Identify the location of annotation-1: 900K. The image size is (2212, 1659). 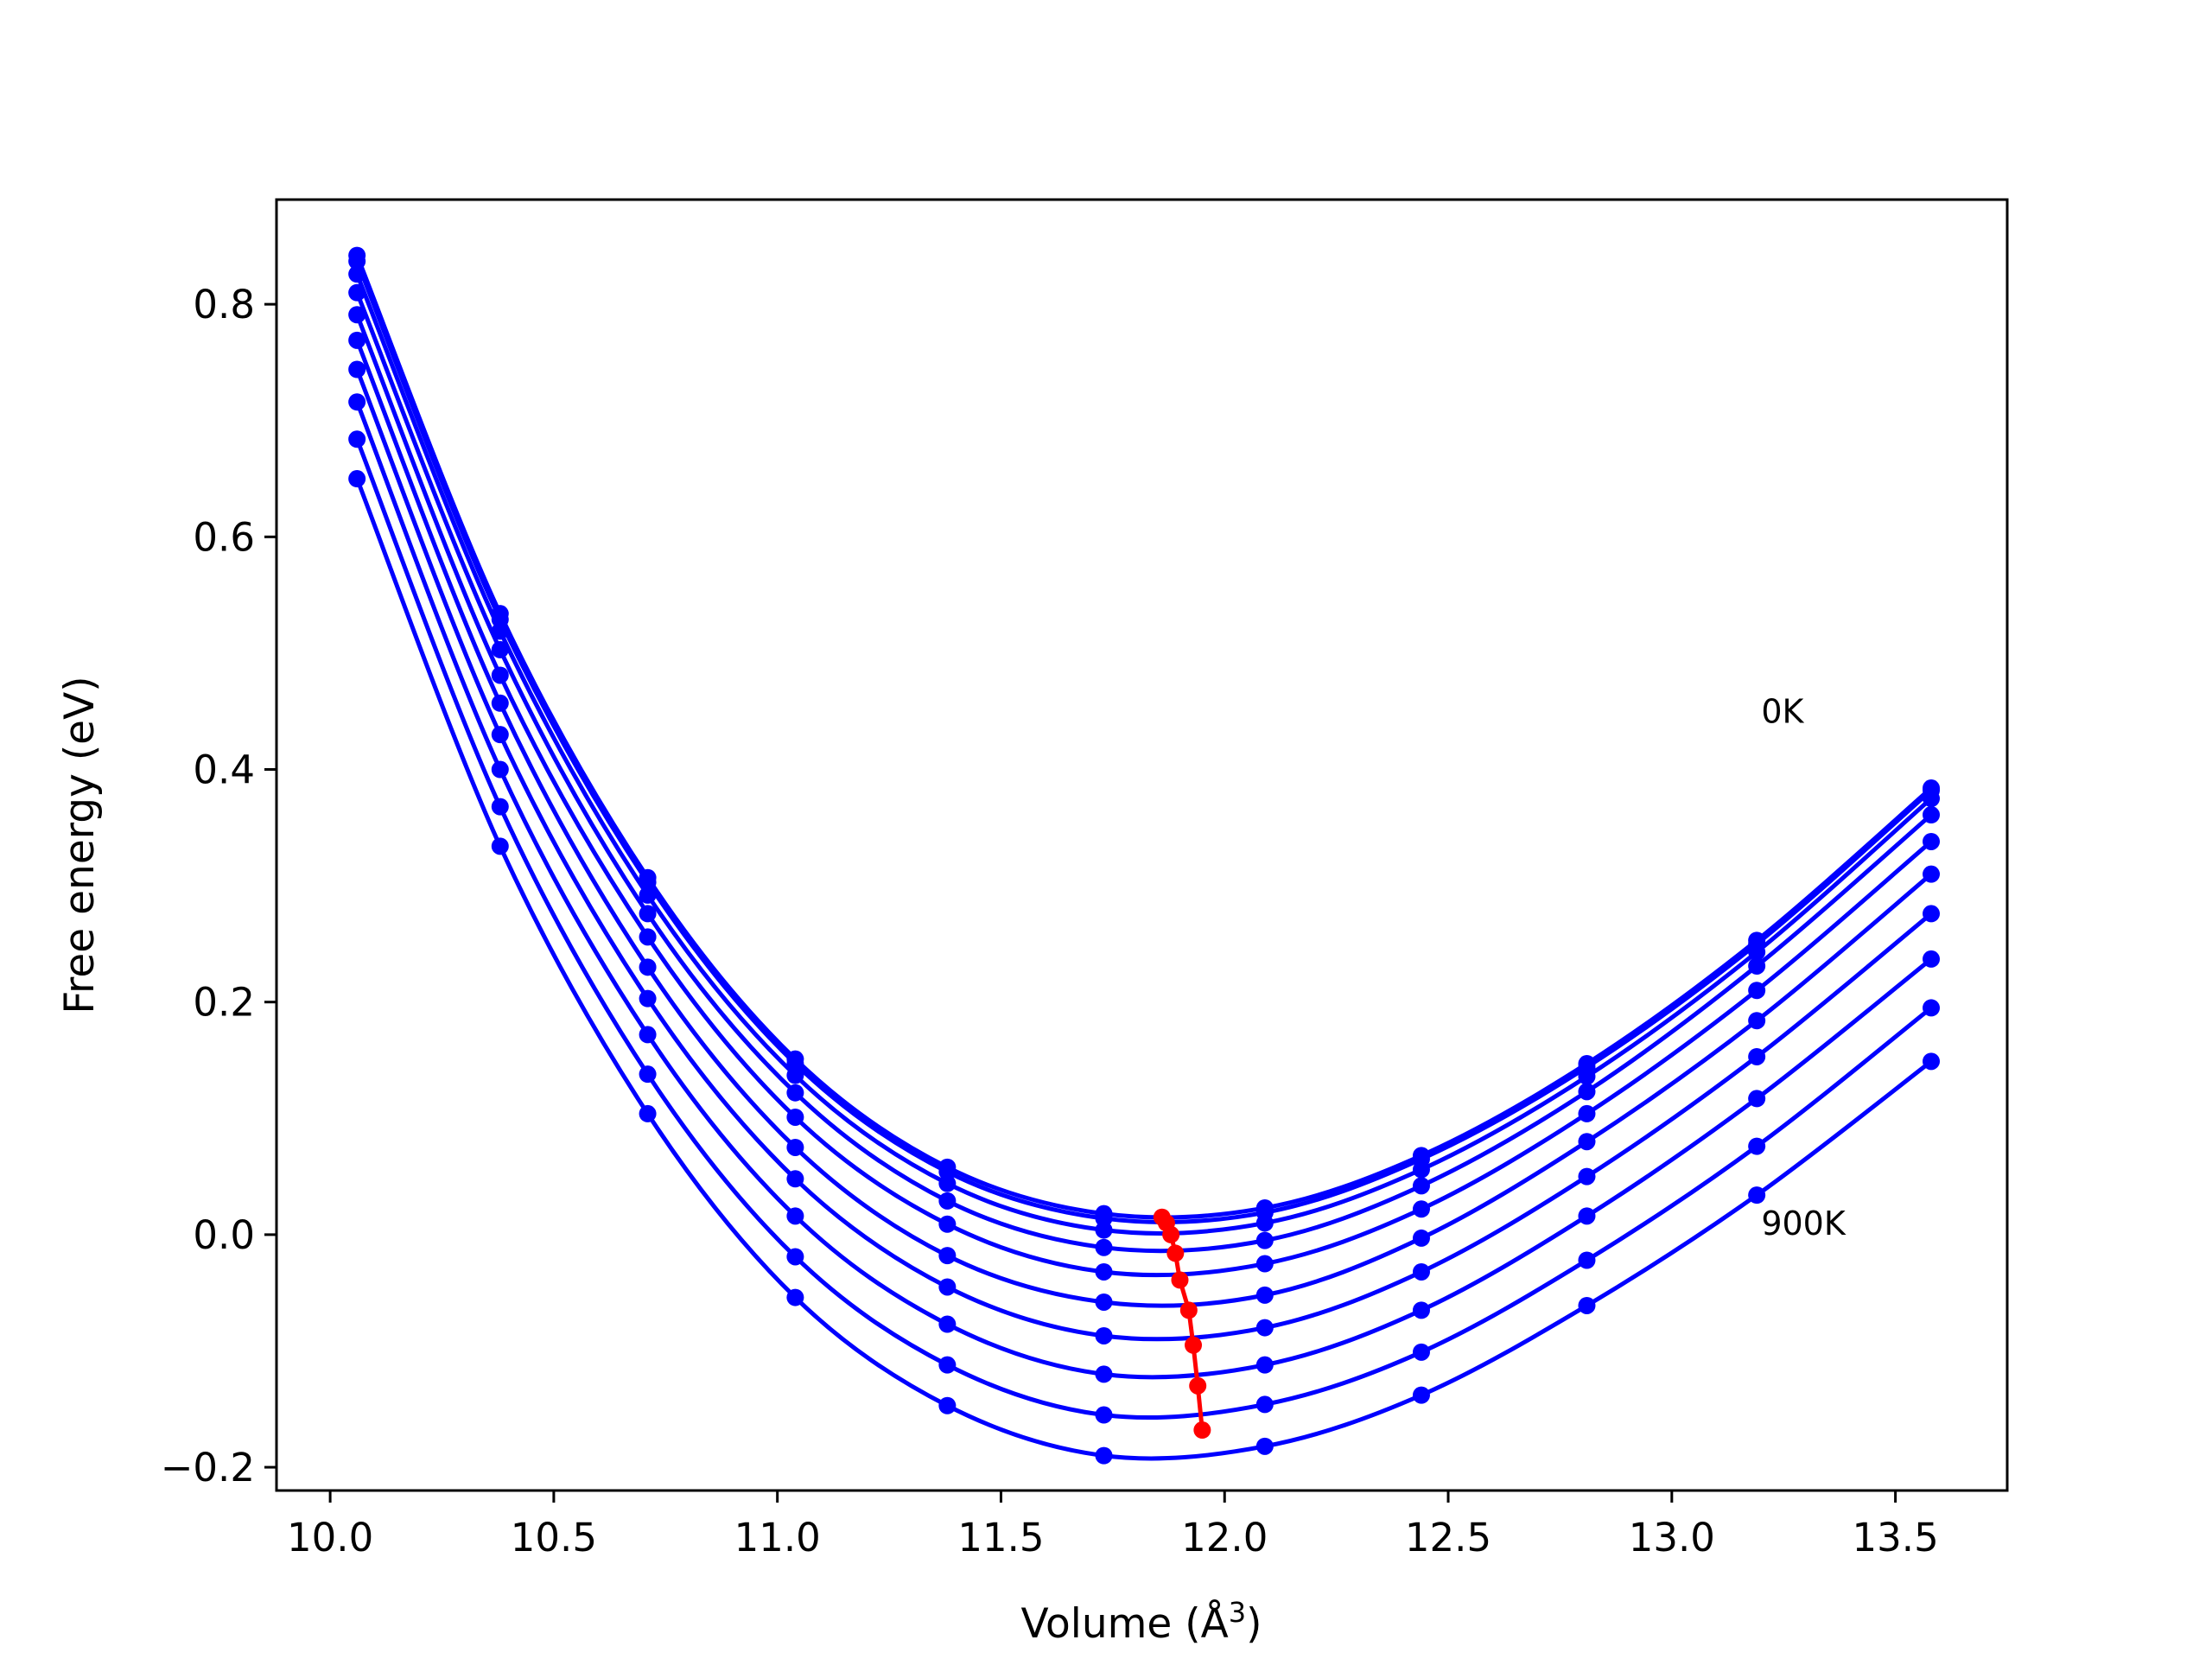
(1804, 1224).